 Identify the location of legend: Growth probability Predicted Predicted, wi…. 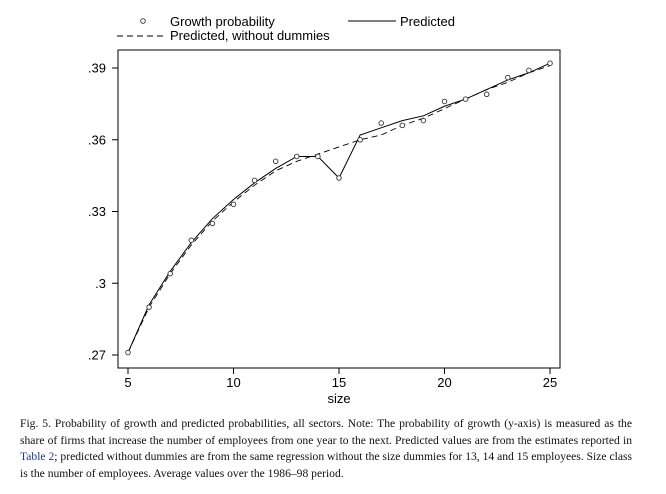
(286, 28).